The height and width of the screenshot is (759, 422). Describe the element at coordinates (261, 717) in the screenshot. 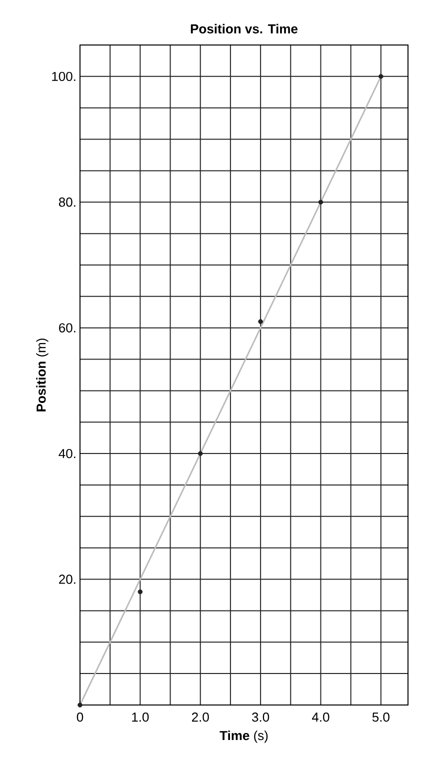

I see `x-tick-label: 3.0` at that location.